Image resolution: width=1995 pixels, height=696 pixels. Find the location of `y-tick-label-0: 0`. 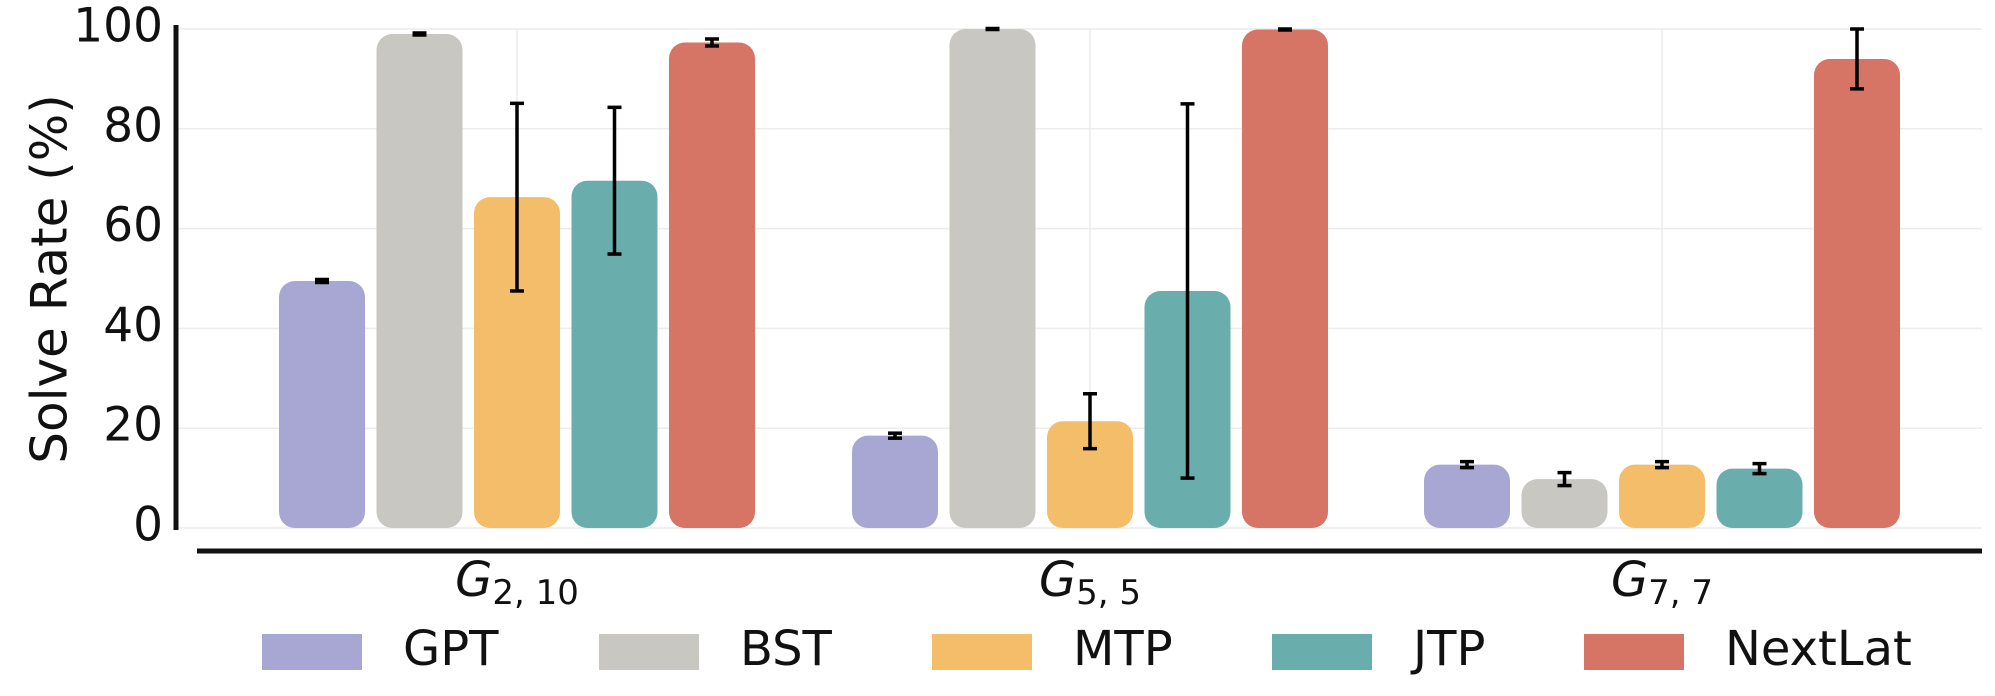

y-tick-label-0: 0 is located at coordinates (148, 525).